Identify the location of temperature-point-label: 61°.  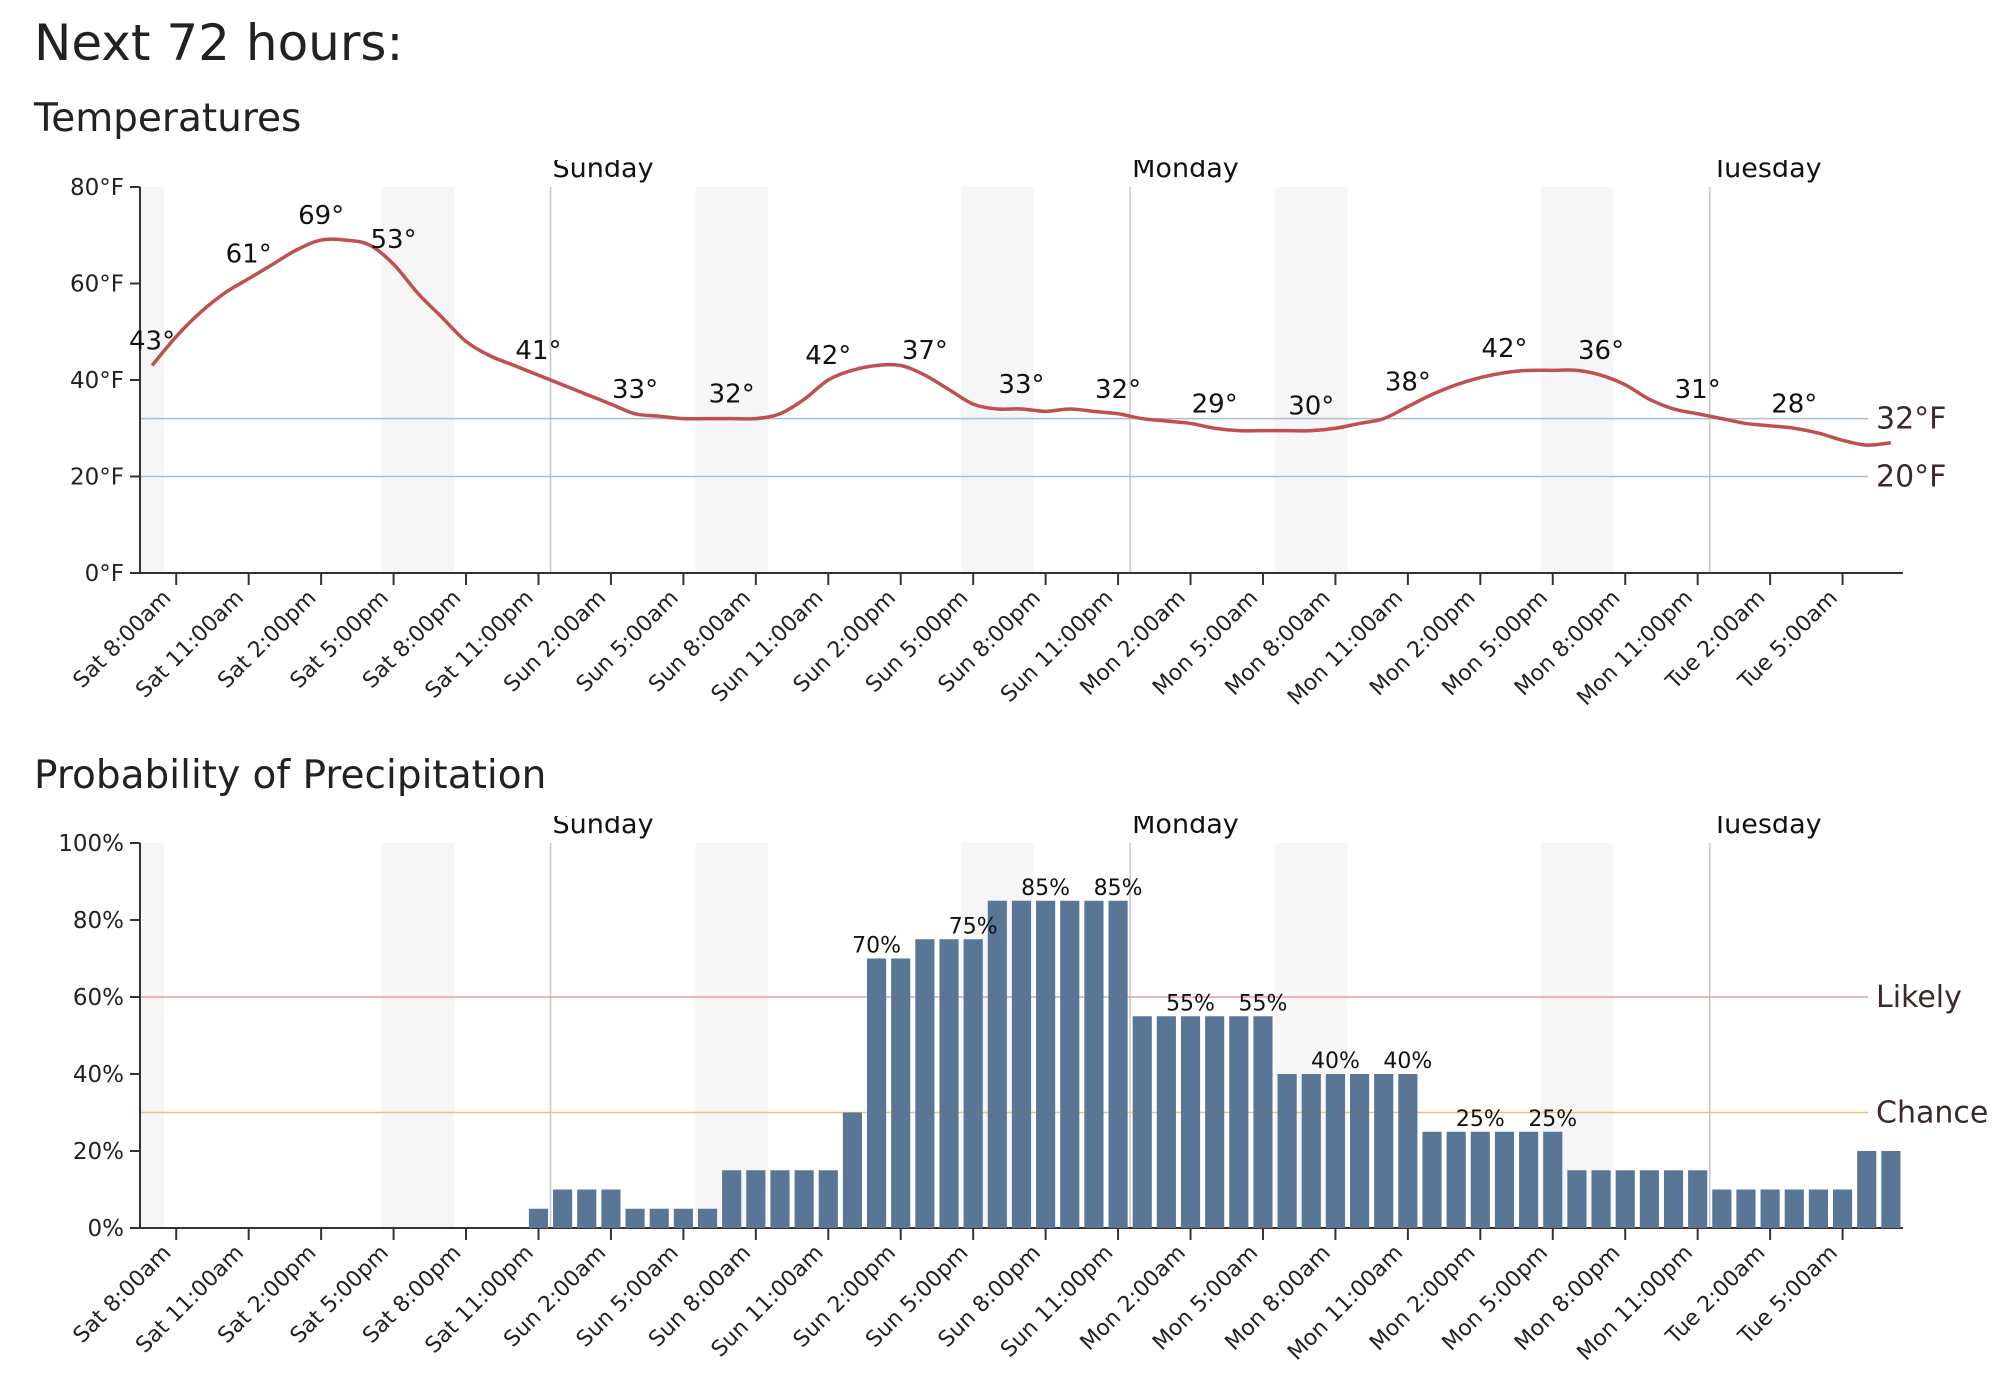
(249, 255).